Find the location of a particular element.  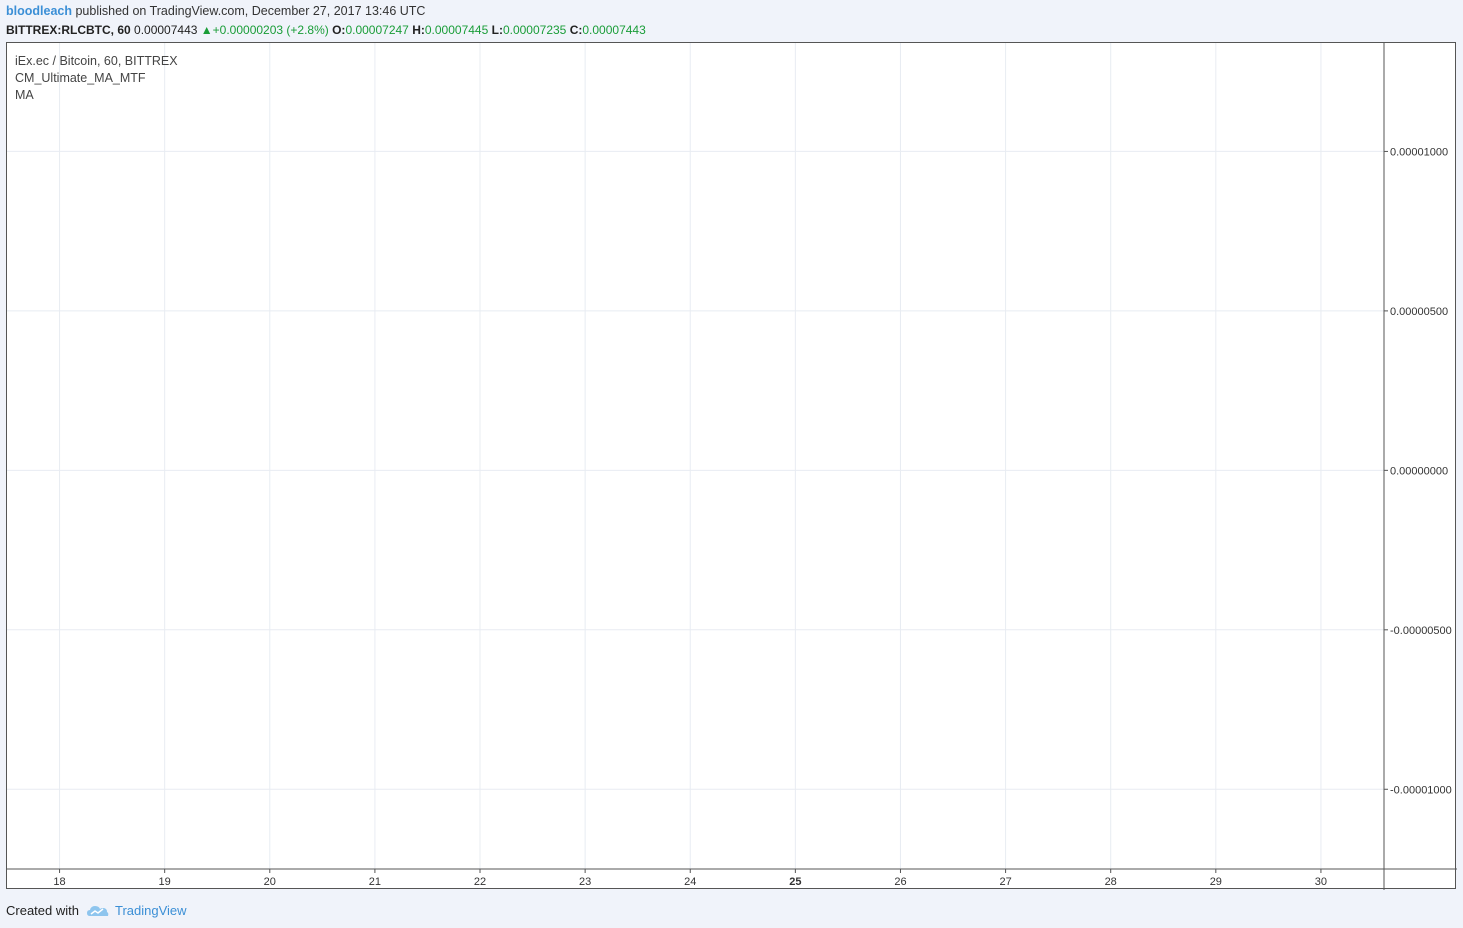

x-tick-label: 21 is located at coordinates (375, 882).